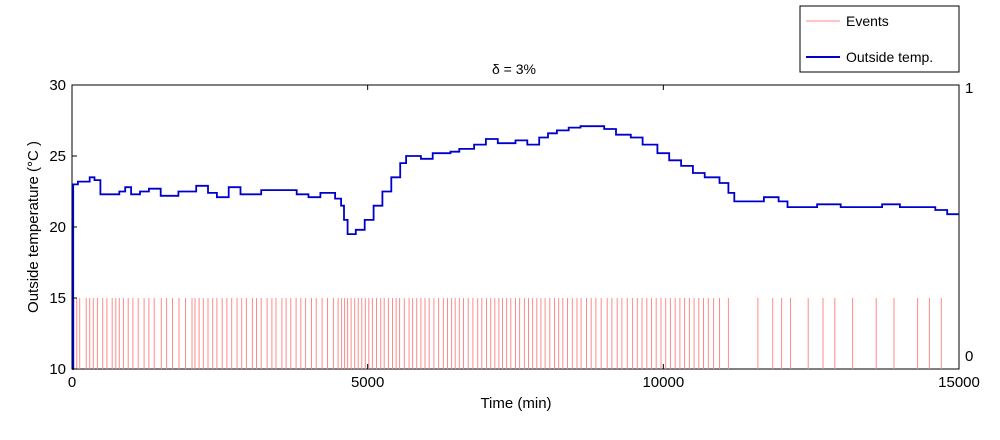 Image resolution: width=1000 pixels, height=440 pixels. Describe the element at coordinates (963, 225) in the screenshot. I see `y2-axis-ticks: 01` at that location.